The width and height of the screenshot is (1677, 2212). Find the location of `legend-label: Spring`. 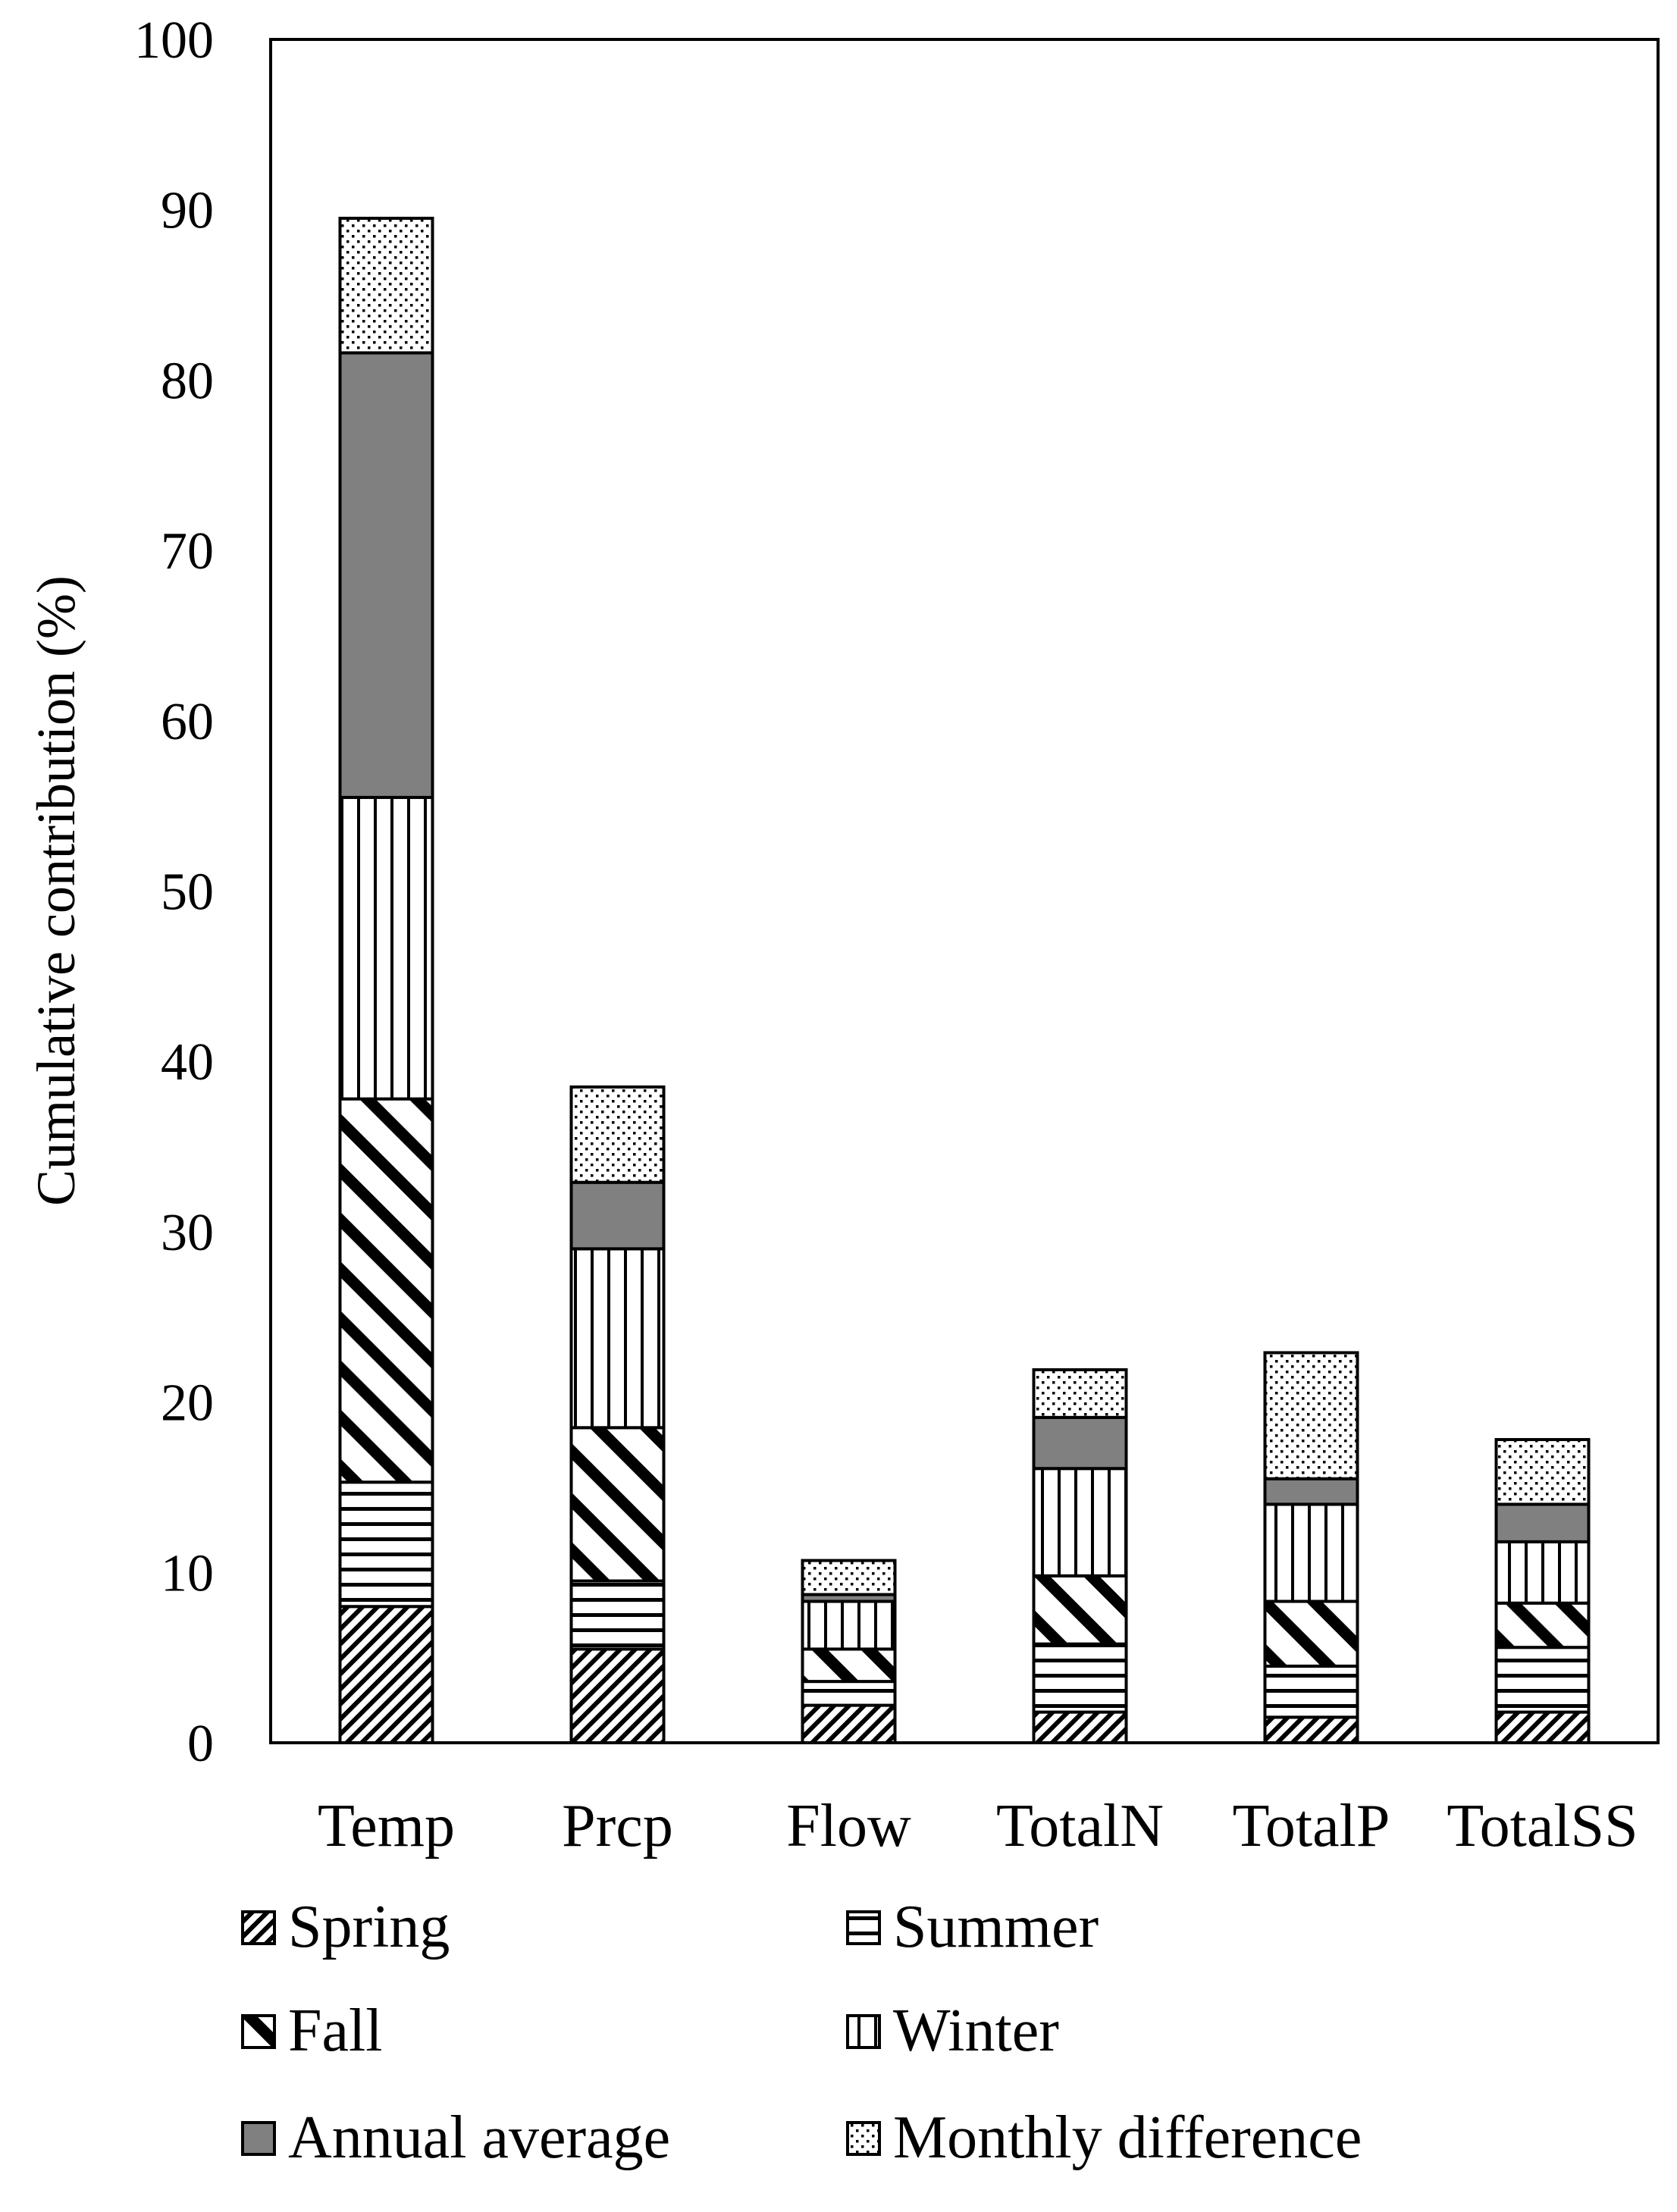

legend-label: Spring is located at coordinates (369, 1927).